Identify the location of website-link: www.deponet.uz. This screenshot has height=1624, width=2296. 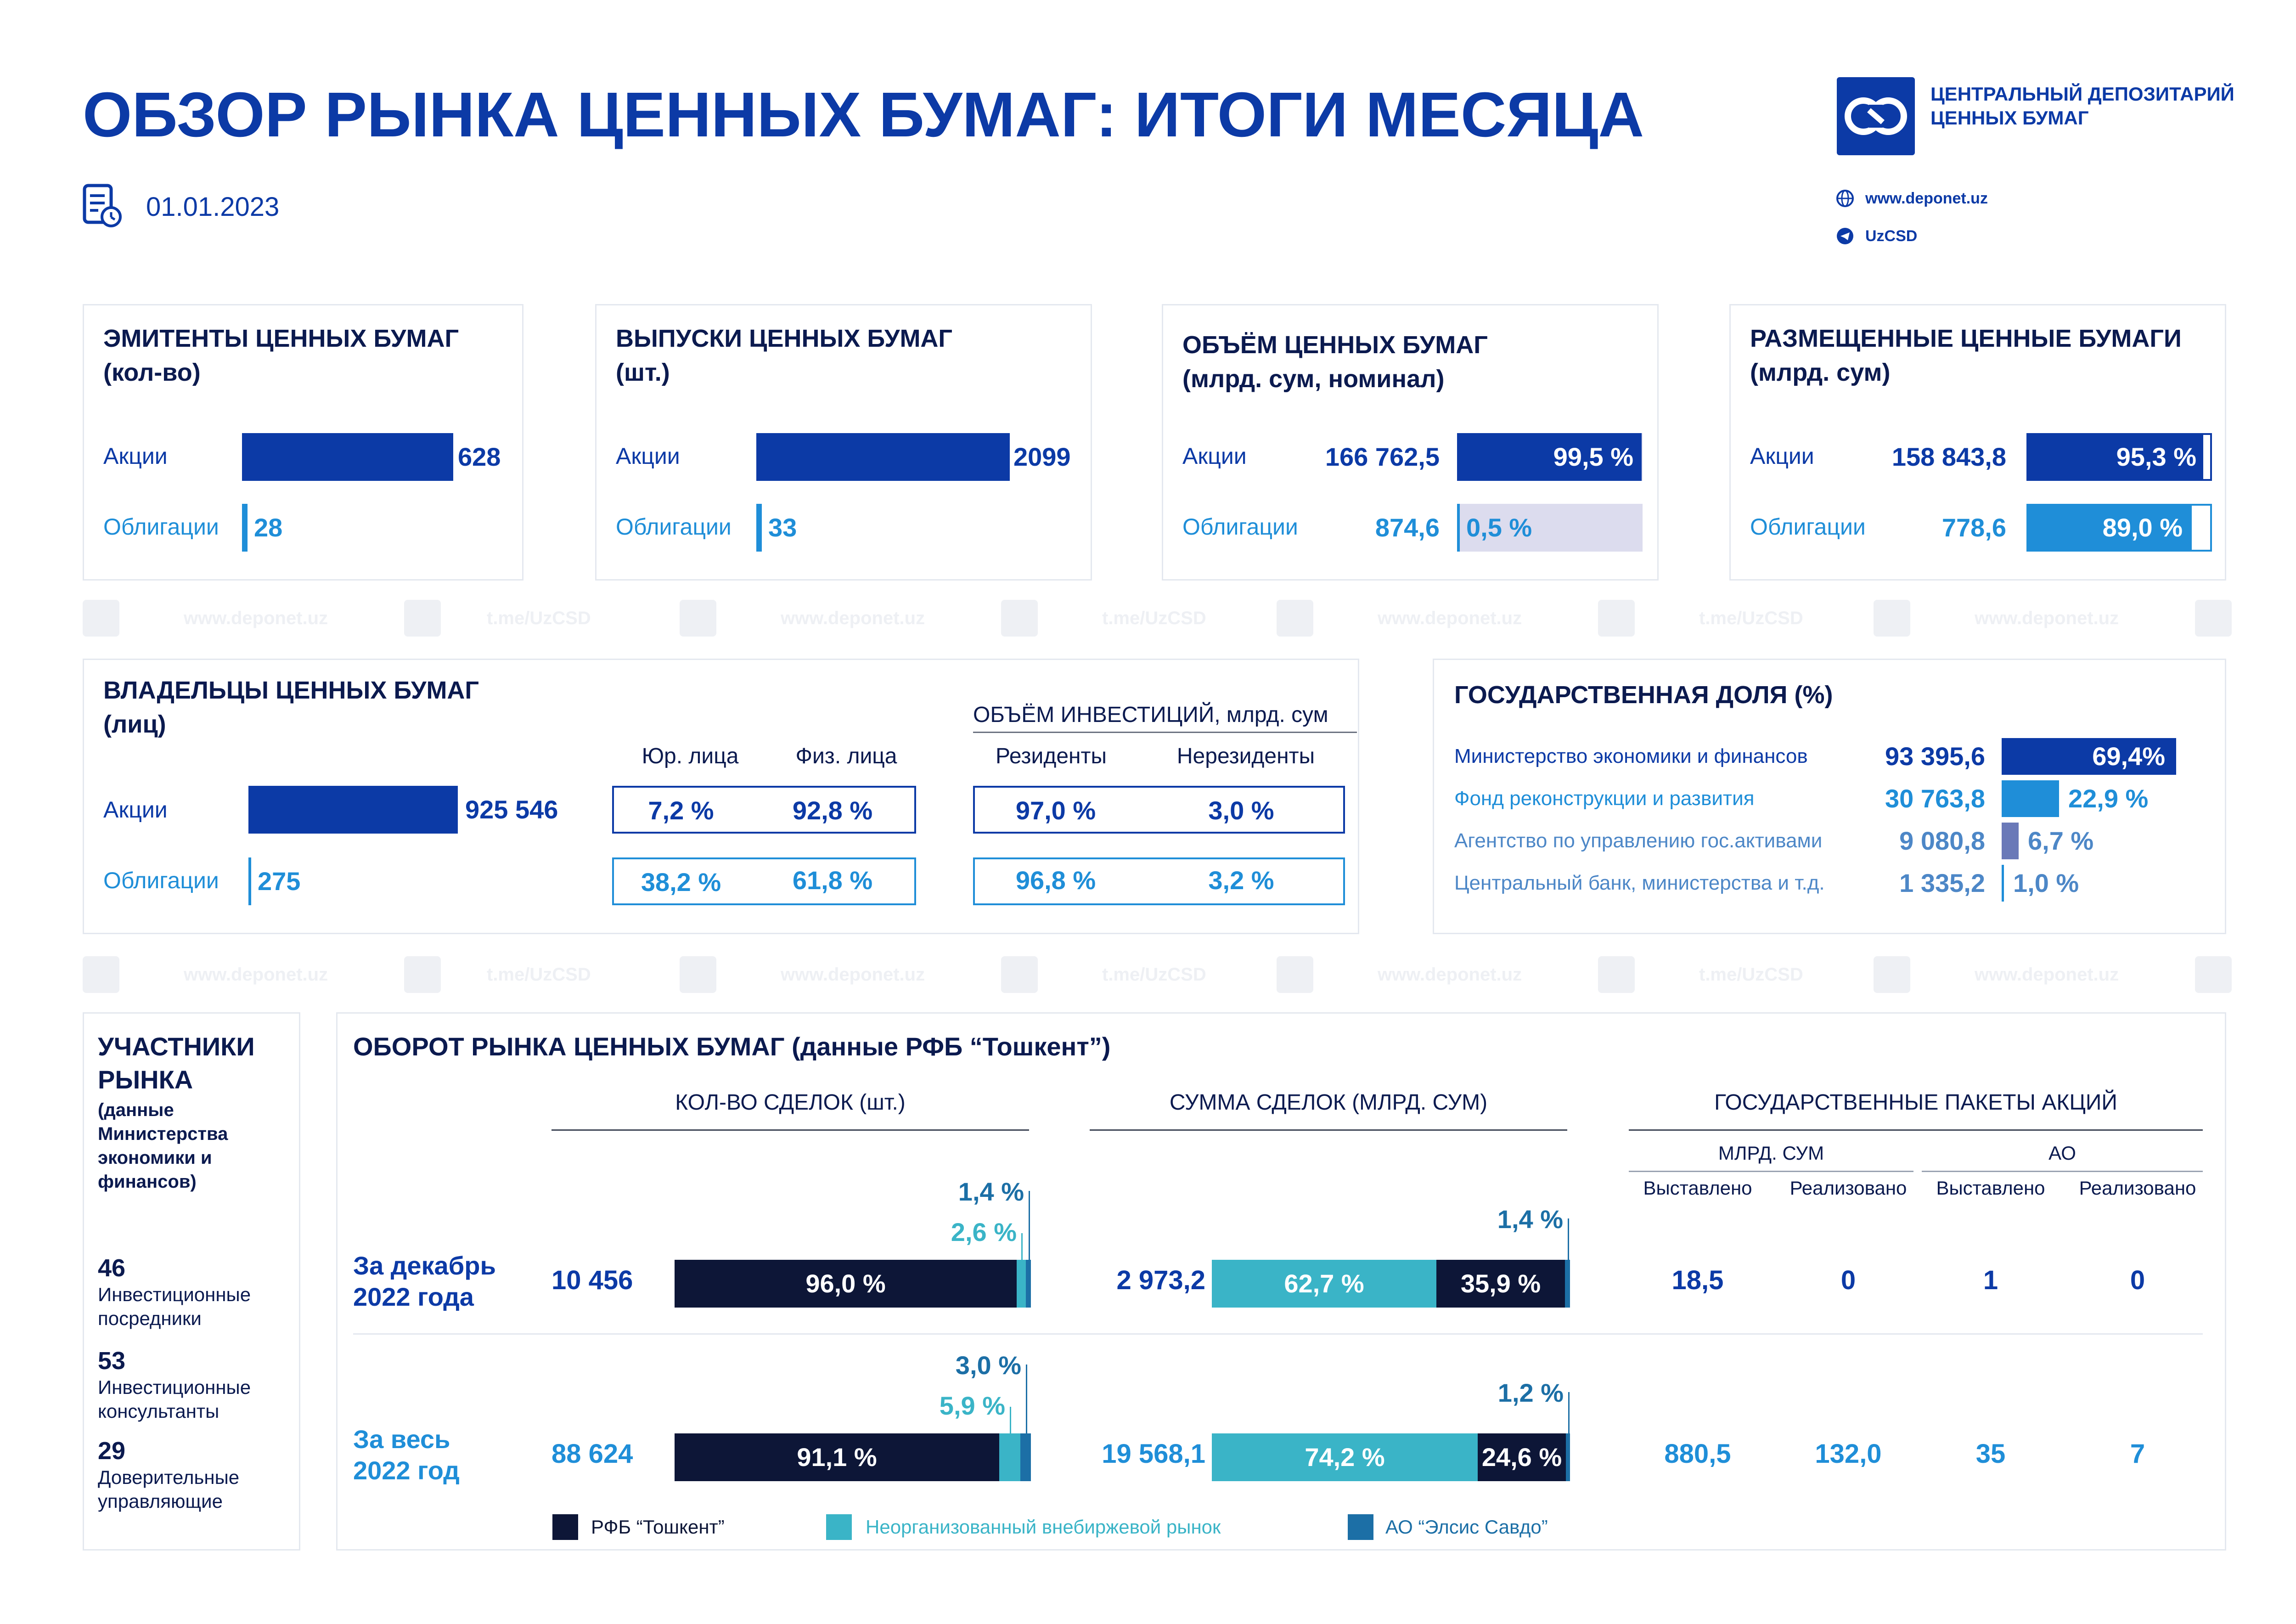
(1927, 198).